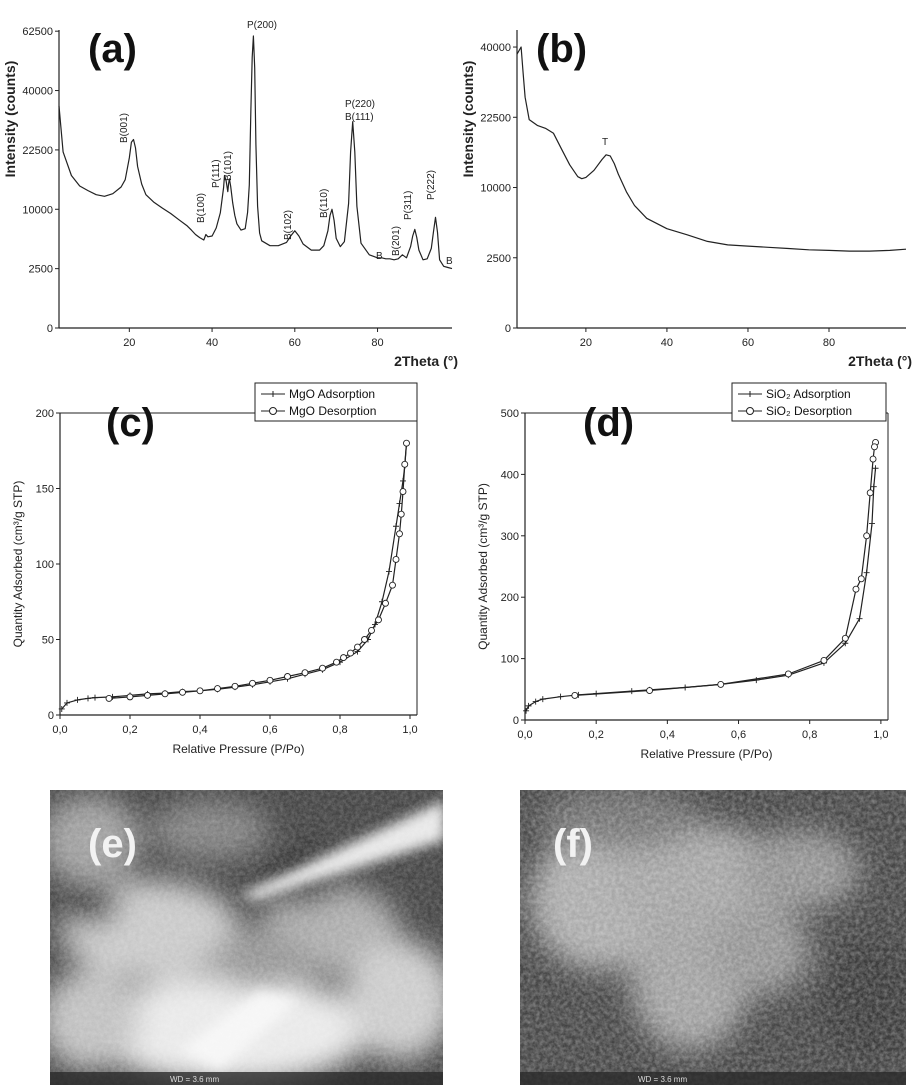  I want to click on isotherm-c-series-adsorption-line, so click(234, 576).